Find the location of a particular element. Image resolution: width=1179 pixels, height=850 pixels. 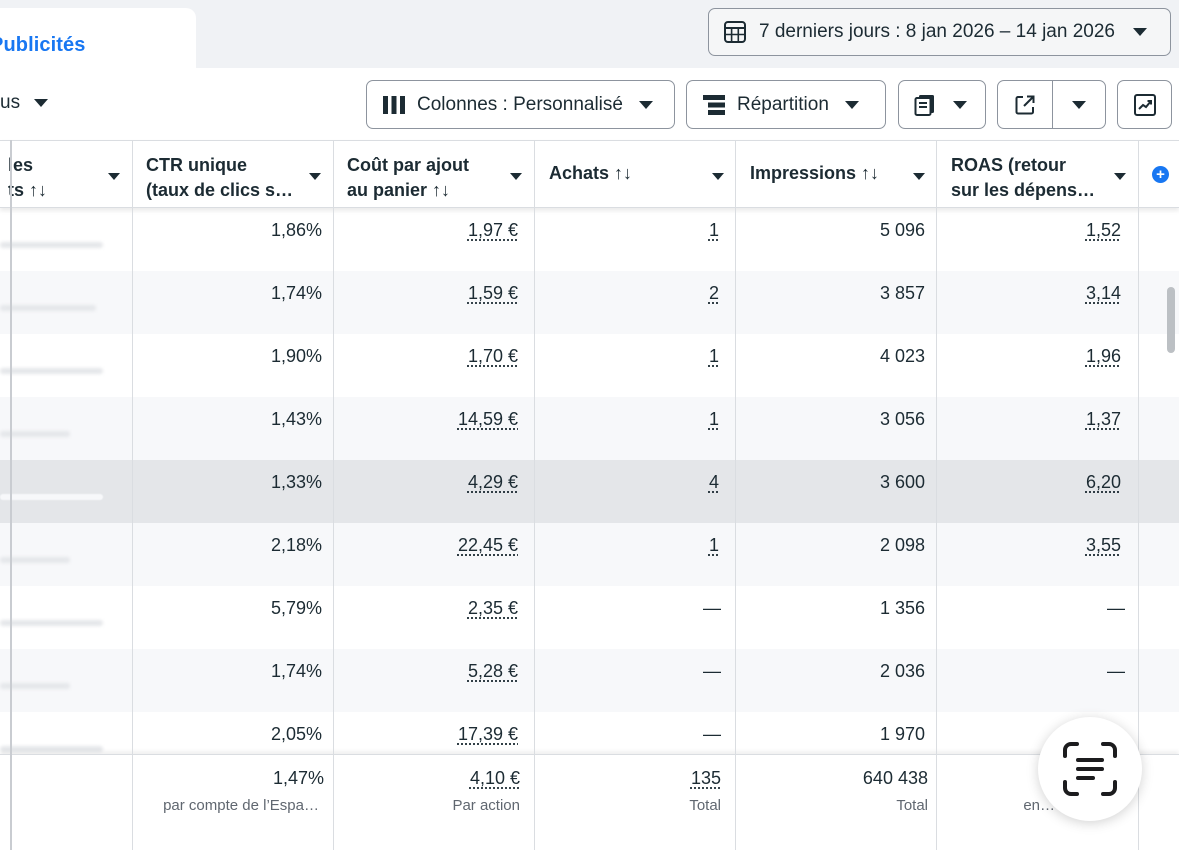

table-row: 2,18% 22,45 € 1 2 098 3,55 is located at coordinates (589, 554).